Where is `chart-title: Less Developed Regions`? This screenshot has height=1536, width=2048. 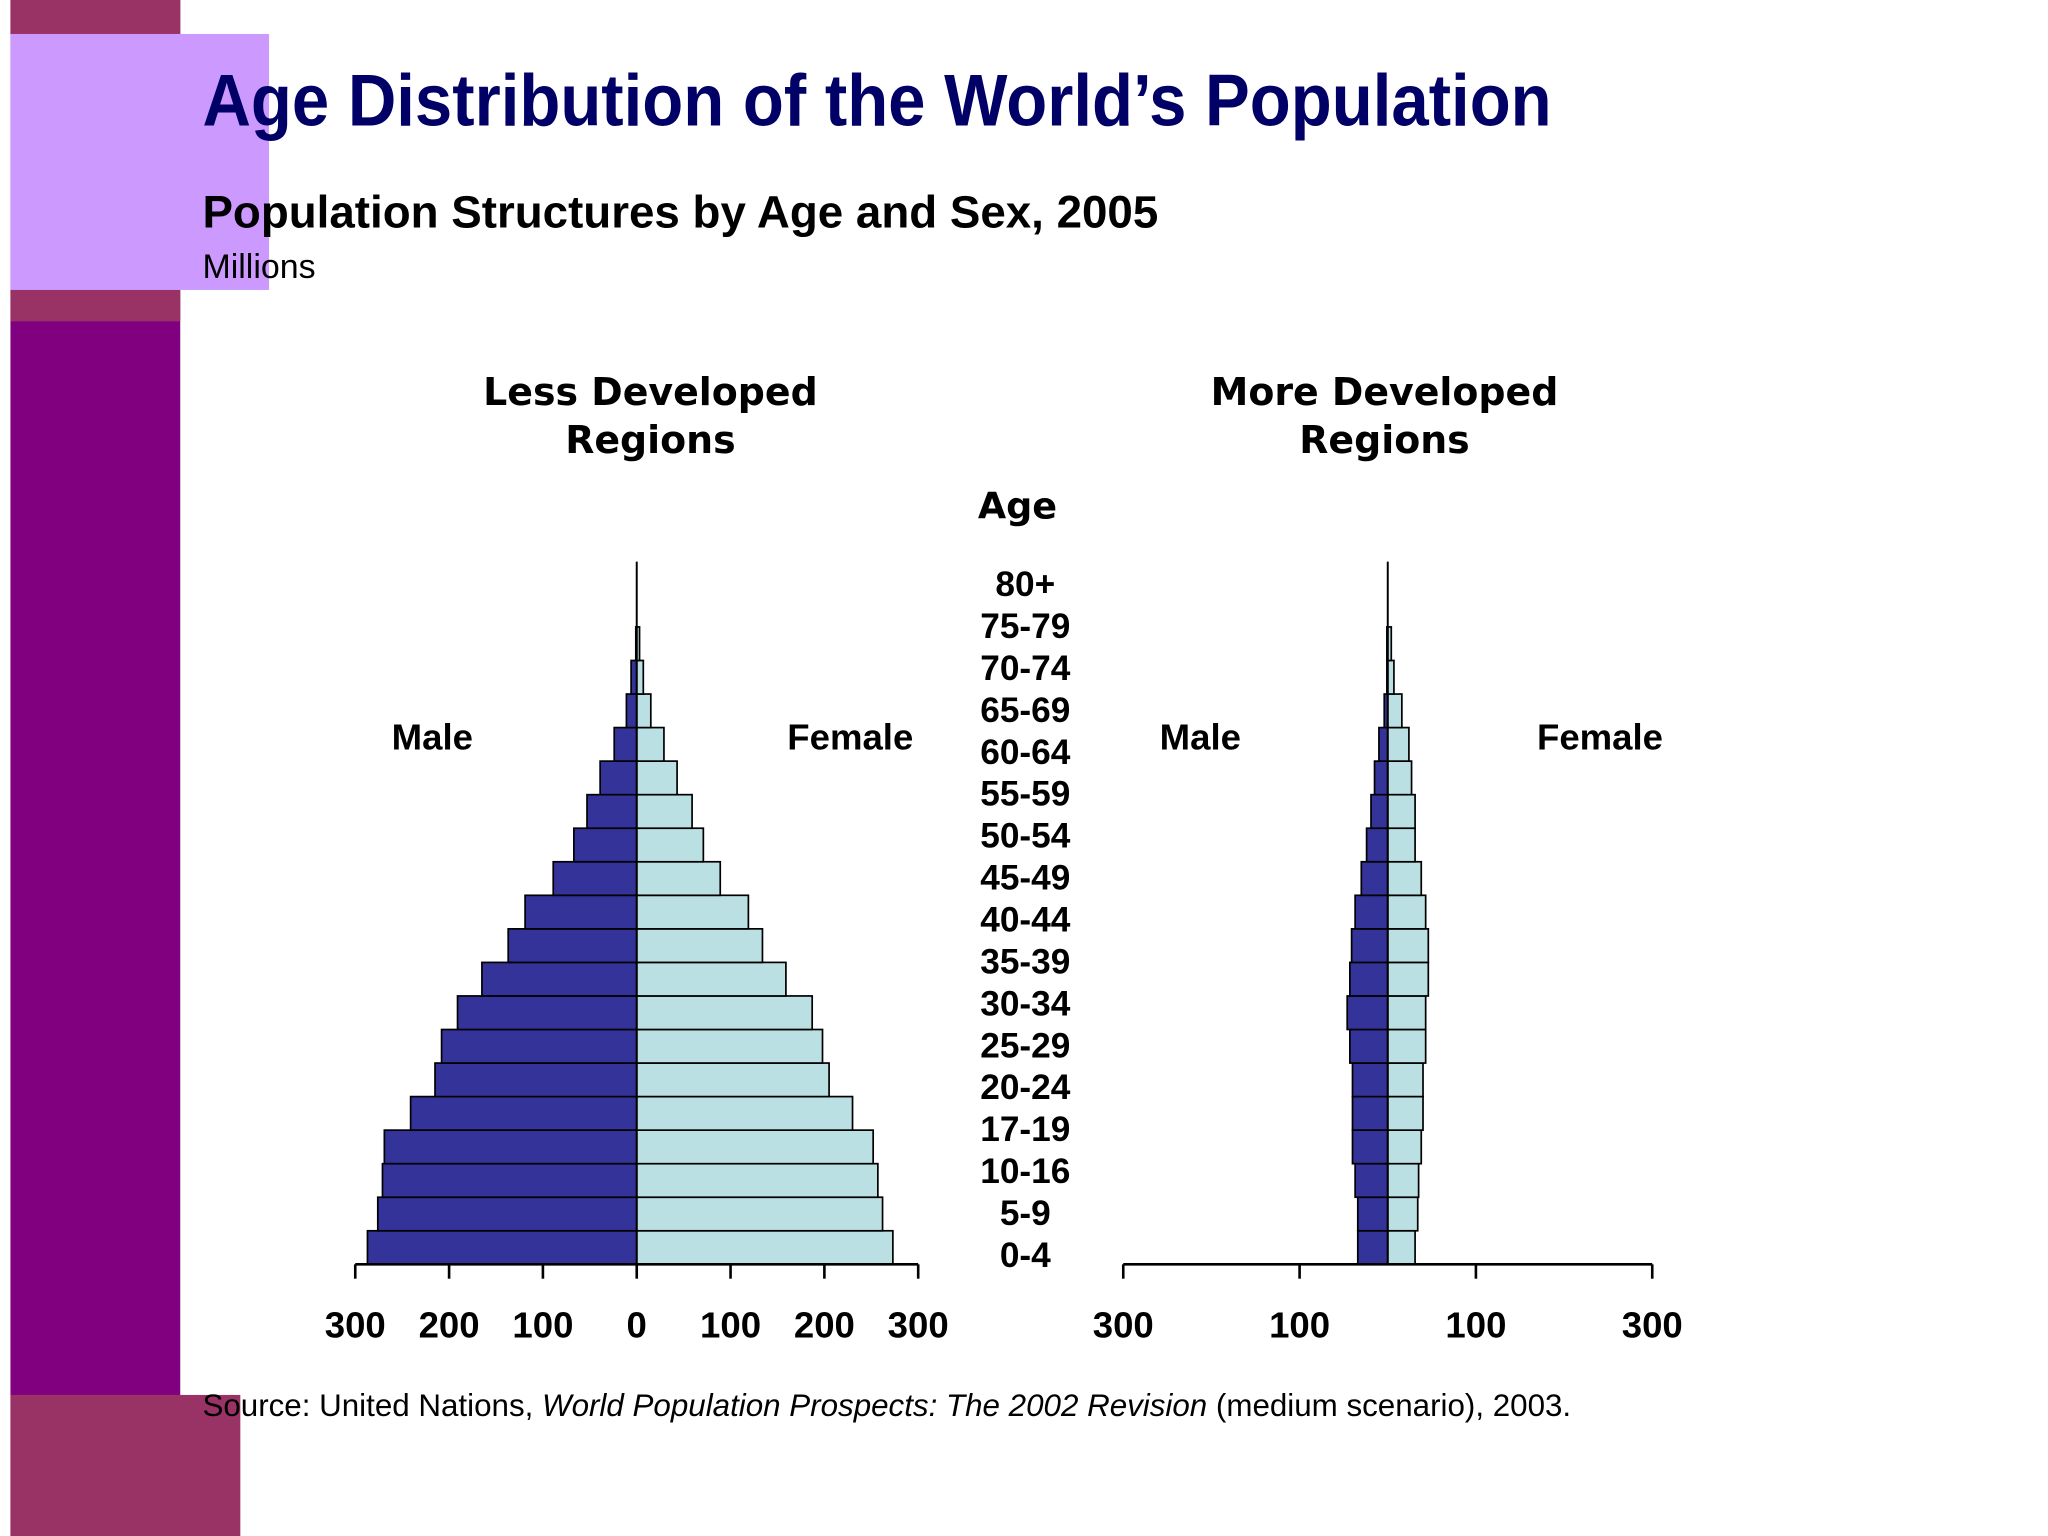
chart-title: Less Developed Regions is located at coordinates (650, 416).